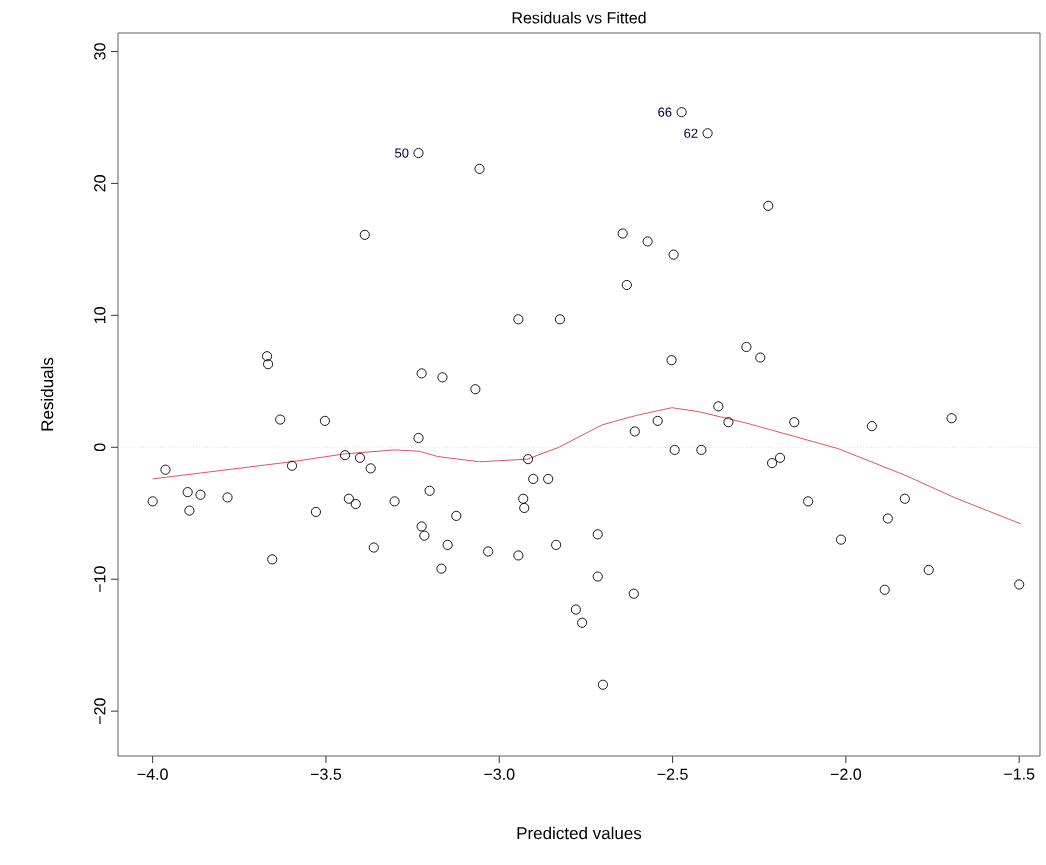  Describe the element at coordinates (47, 394) in the screenshot. I see `y-axis-title: Residuals` at that location.